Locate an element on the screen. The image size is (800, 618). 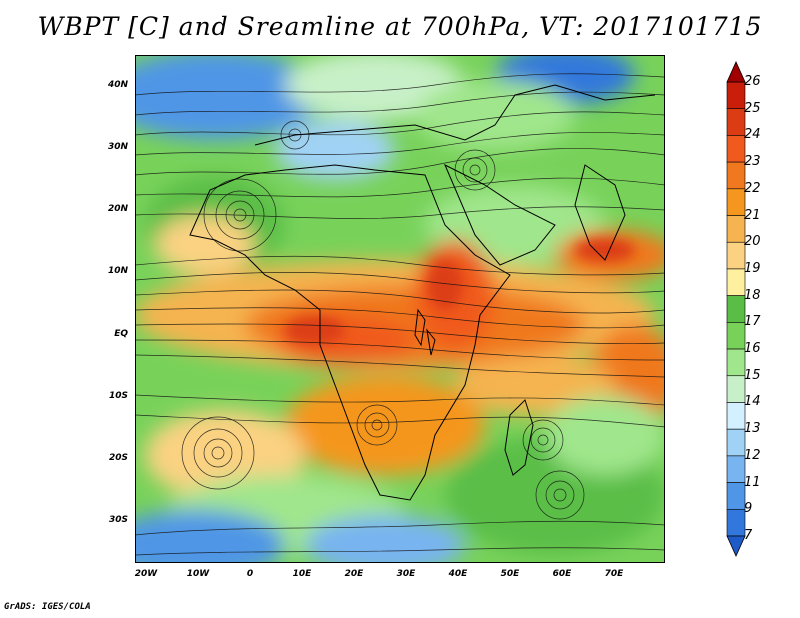
lon-label-70e: 70E is located at coordinates (614, 574).